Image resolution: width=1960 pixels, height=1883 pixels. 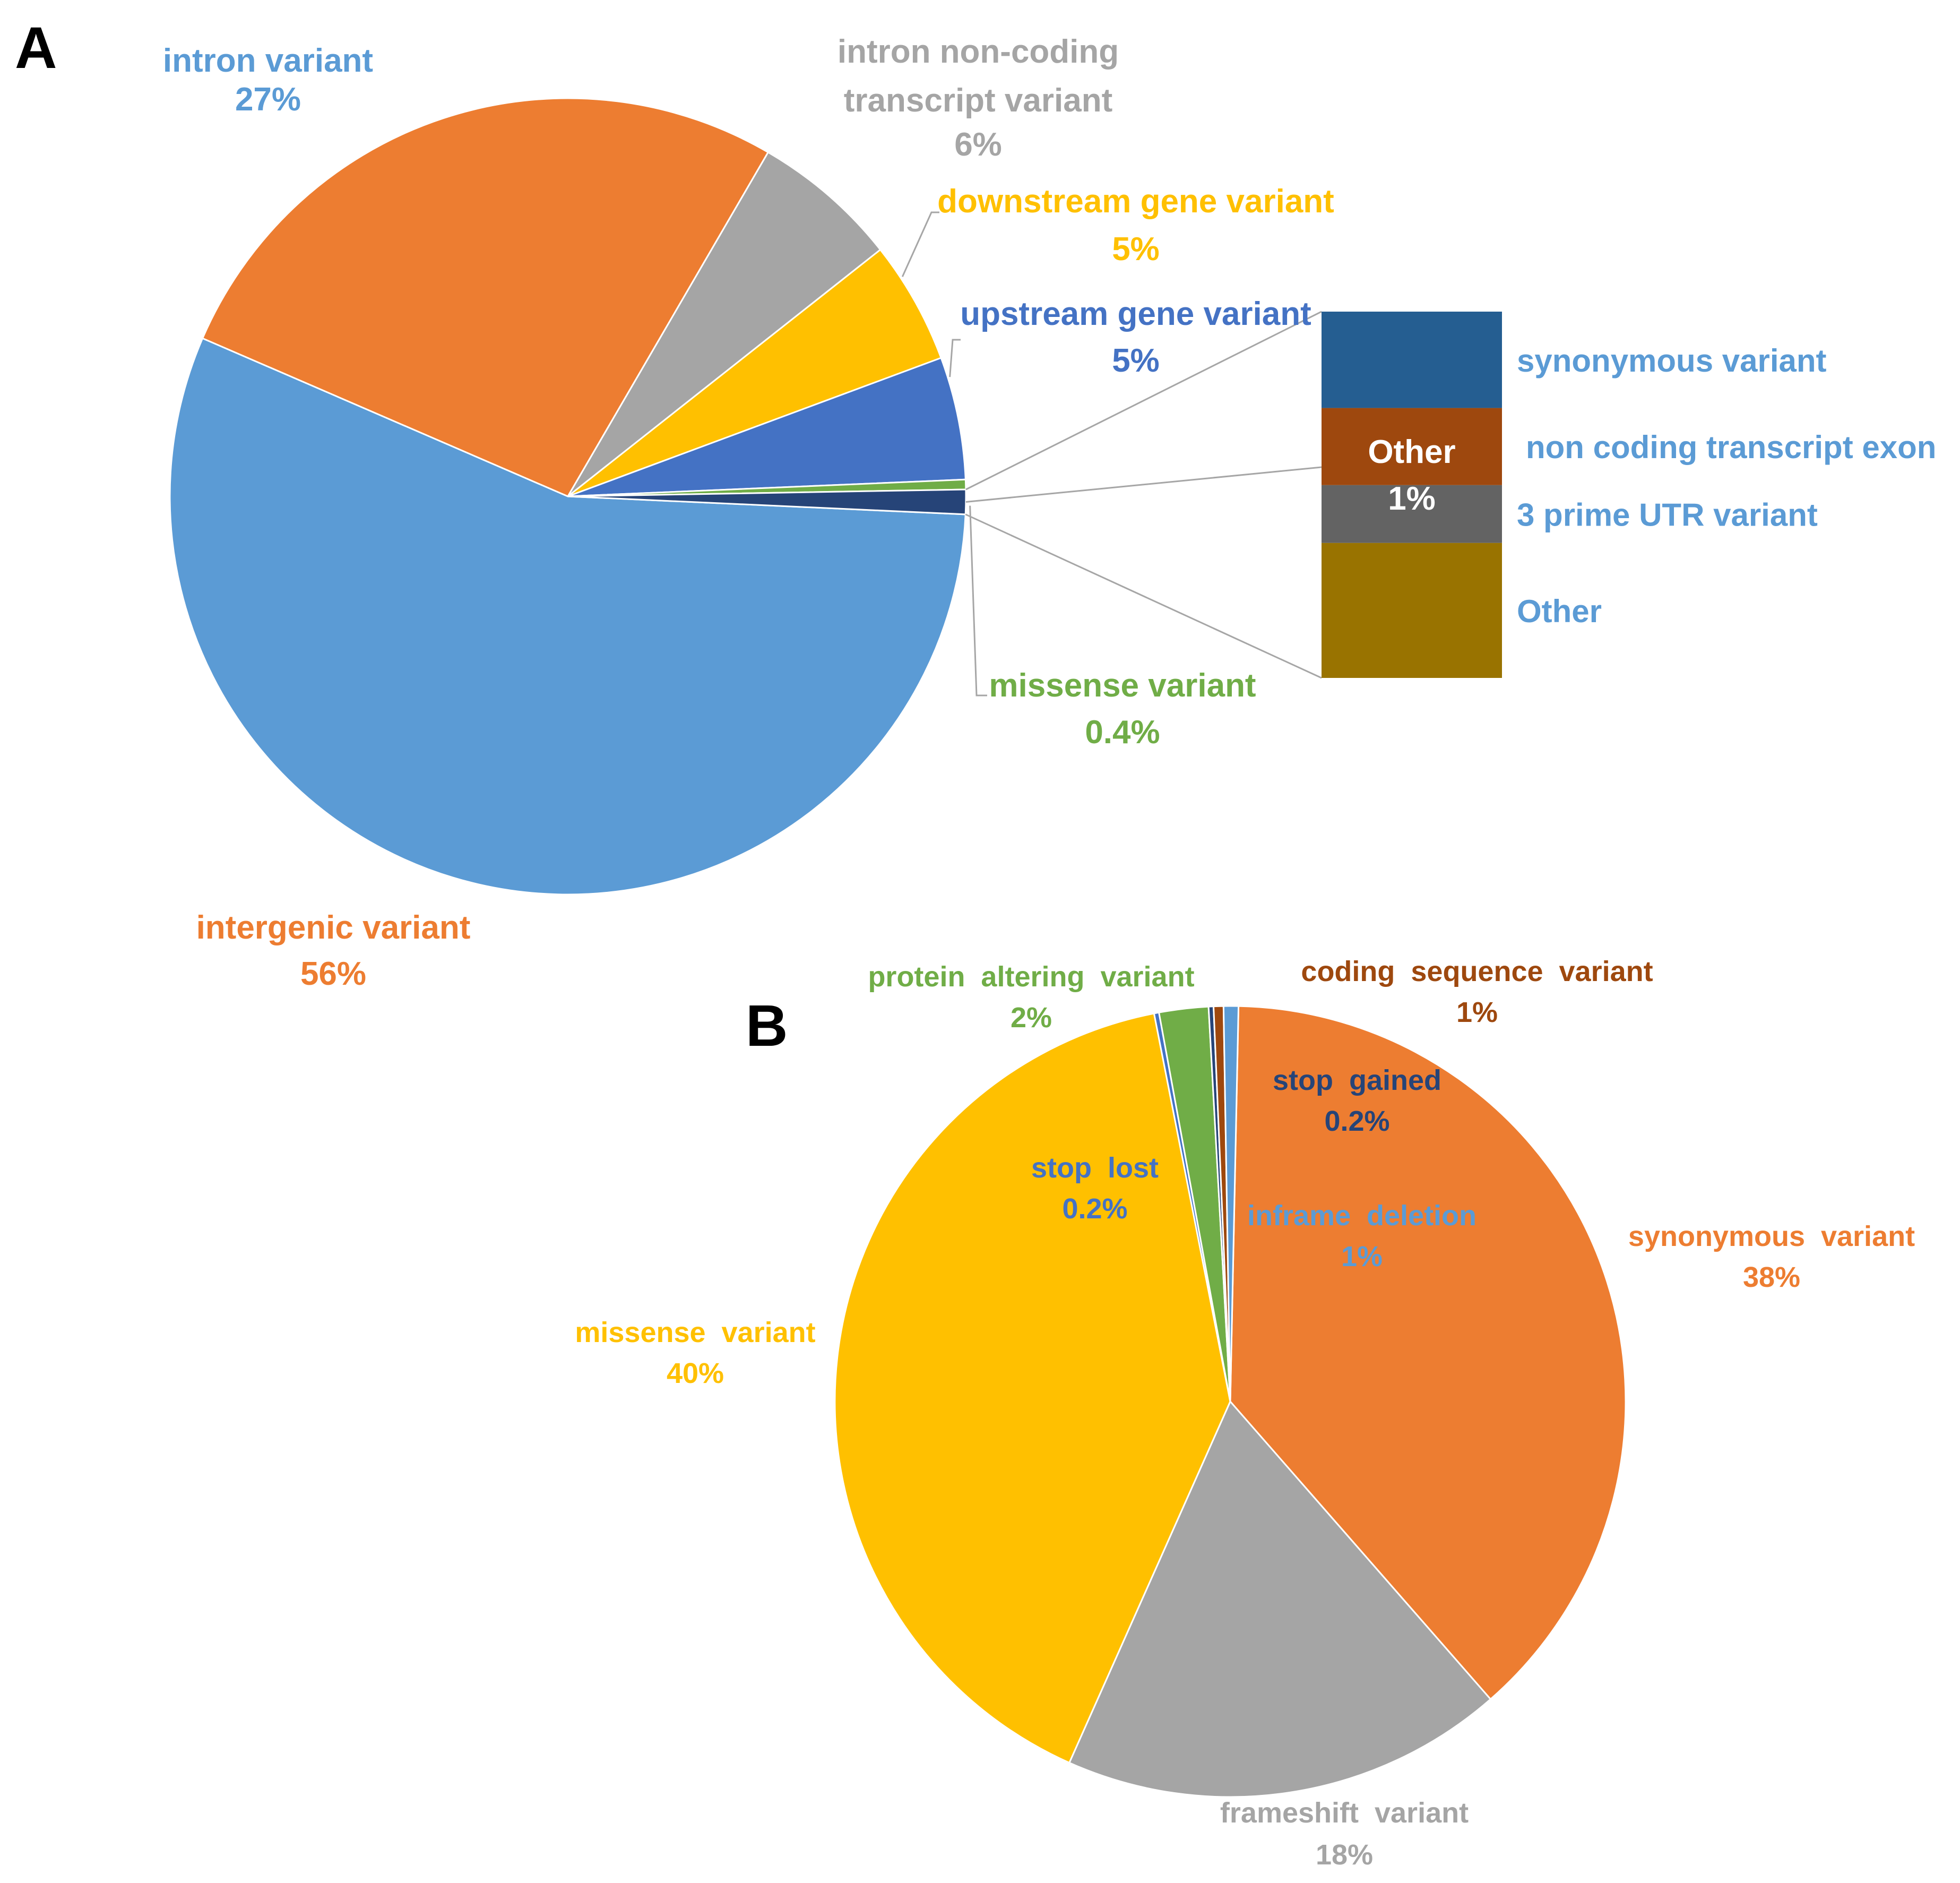 I want to click on pie-b-percent-inframe-deletion: 1%, so click(x=1362, y=1256).